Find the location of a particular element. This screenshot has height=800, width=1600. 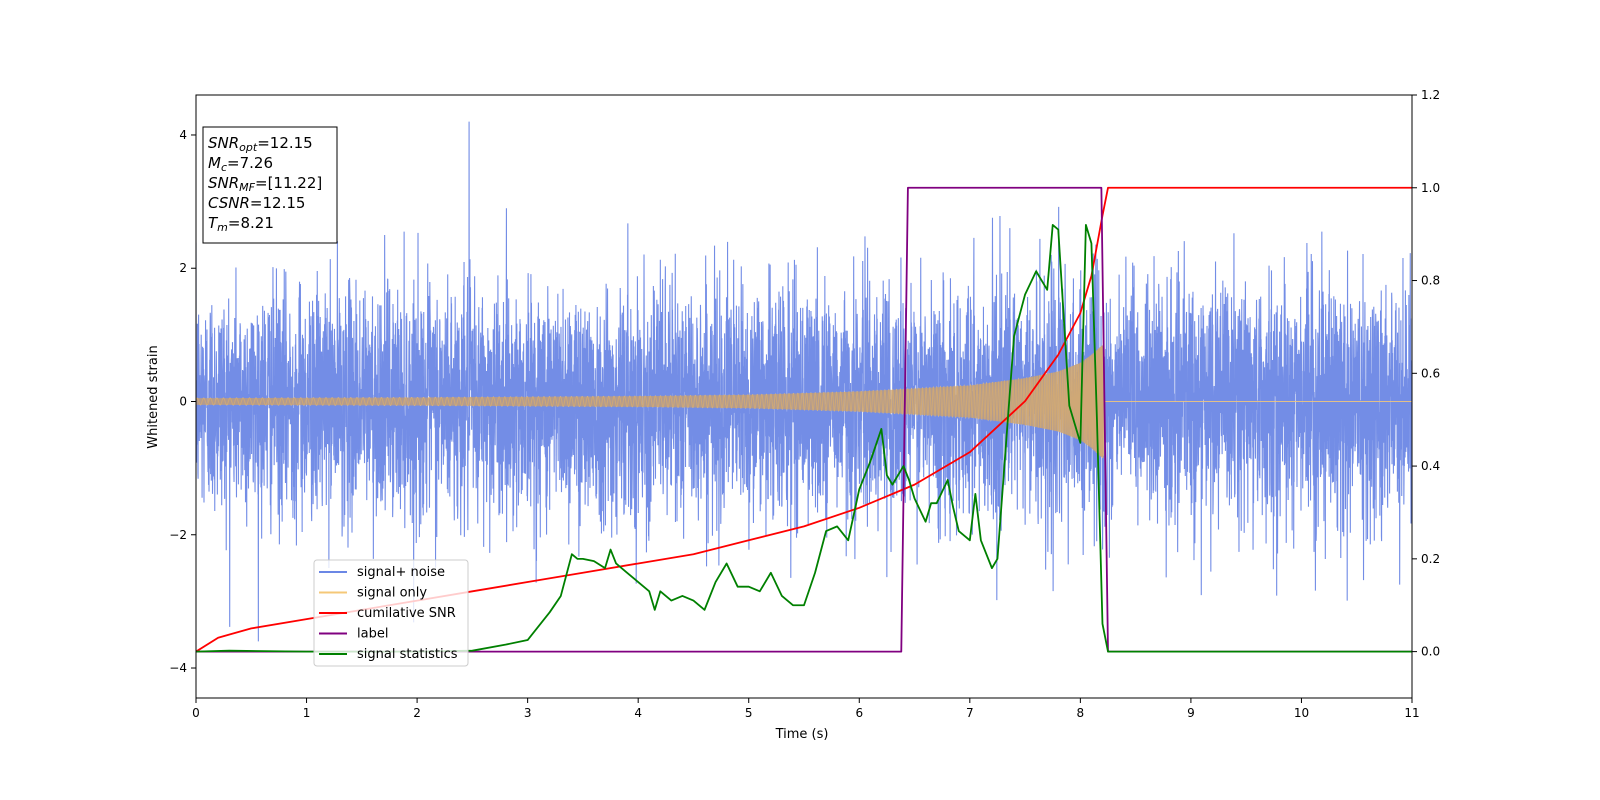

y-right-tick-label: 0.2 is located at coordinates (1430, 559).